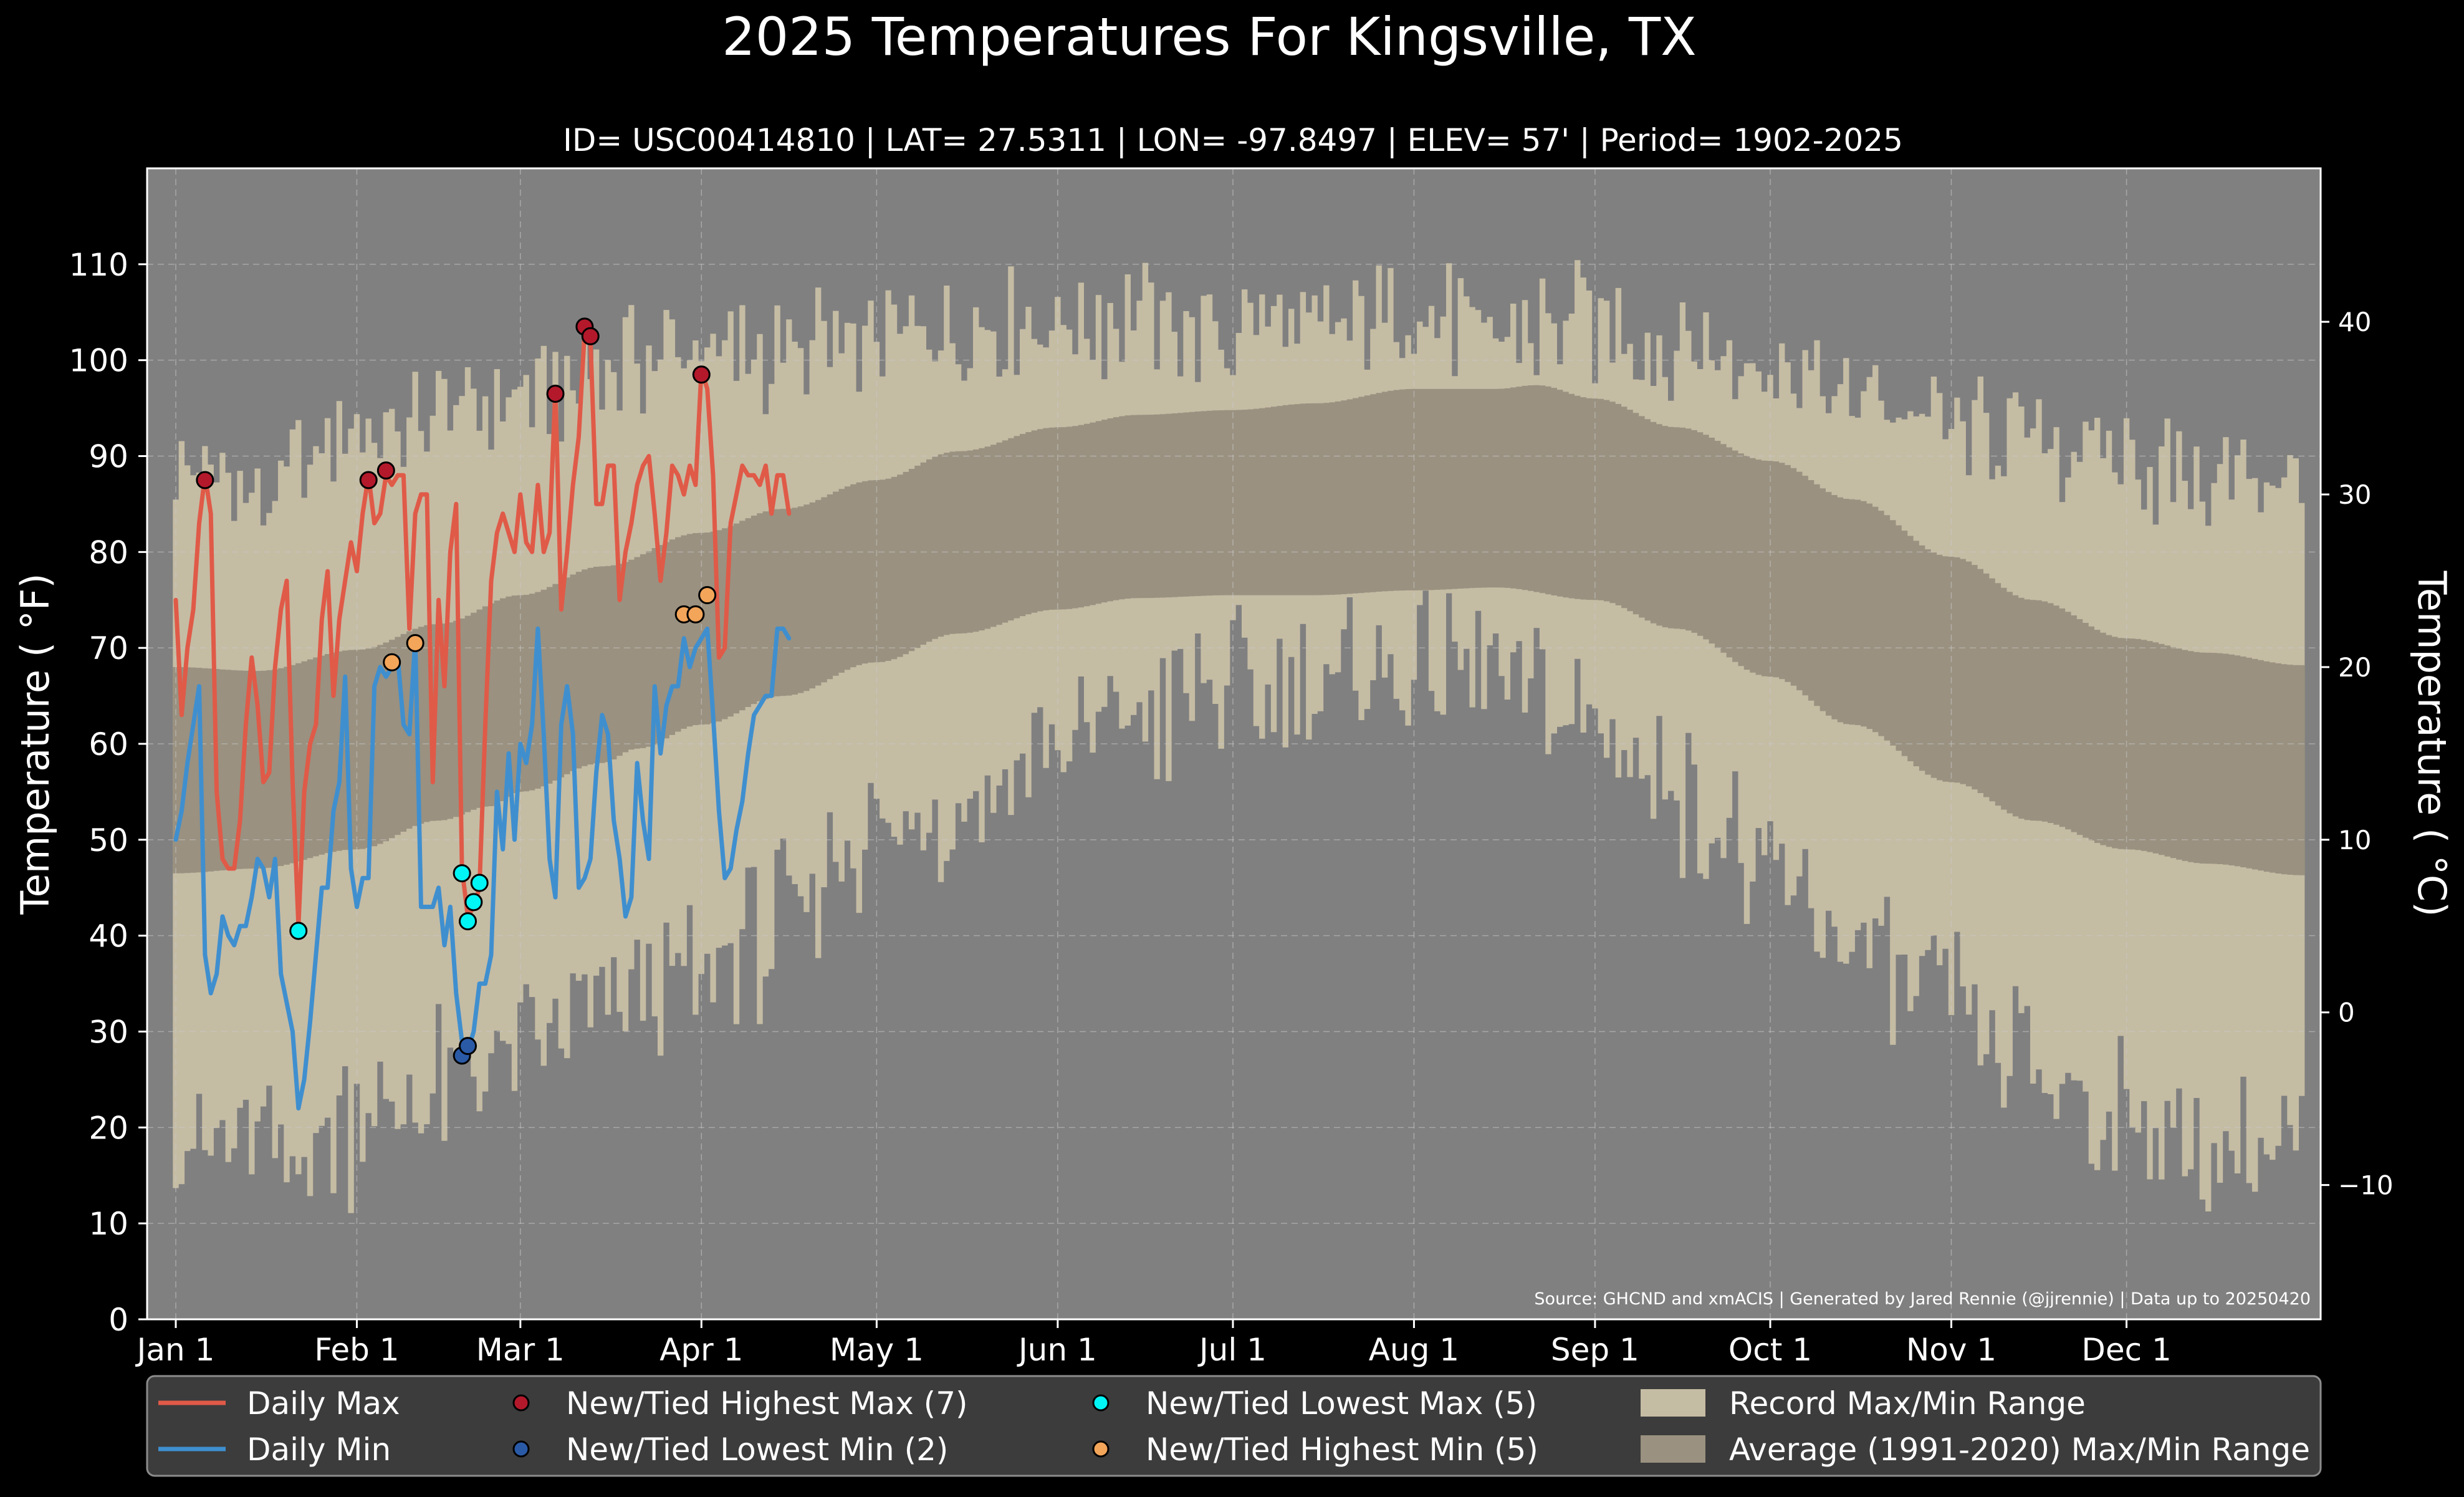  What do you see at coordinates (98, 265) in the screenshot?
I see `y-tick-label: 110` at bounding box center [98, 265].